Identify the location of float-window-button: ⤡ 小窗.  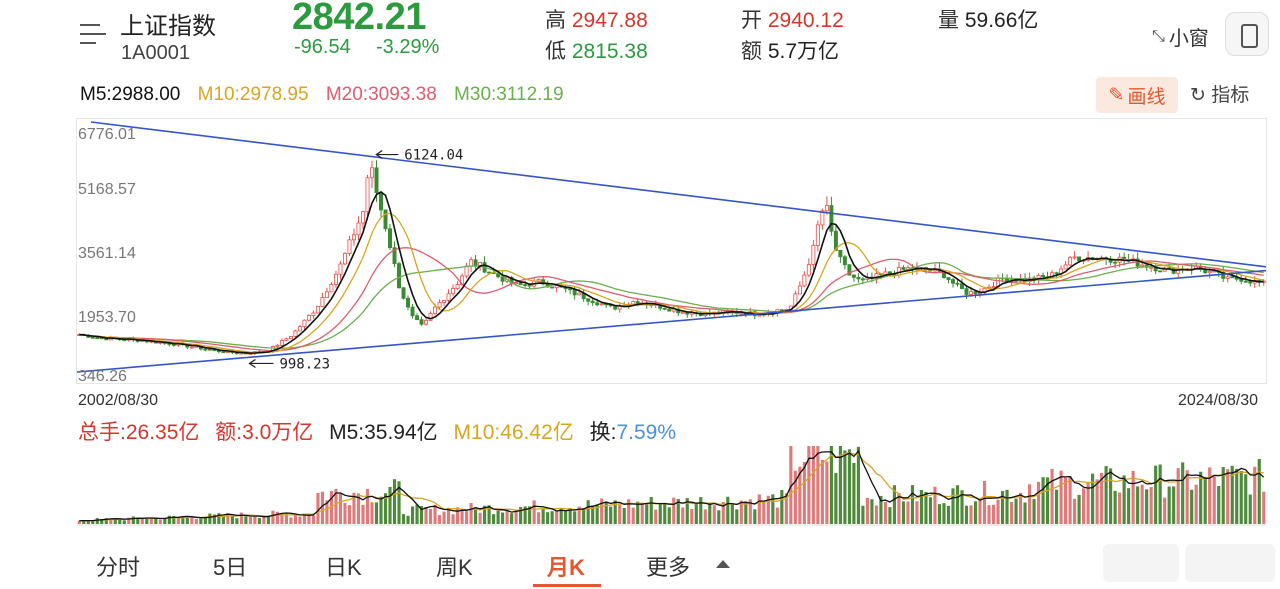
(1180, 36).